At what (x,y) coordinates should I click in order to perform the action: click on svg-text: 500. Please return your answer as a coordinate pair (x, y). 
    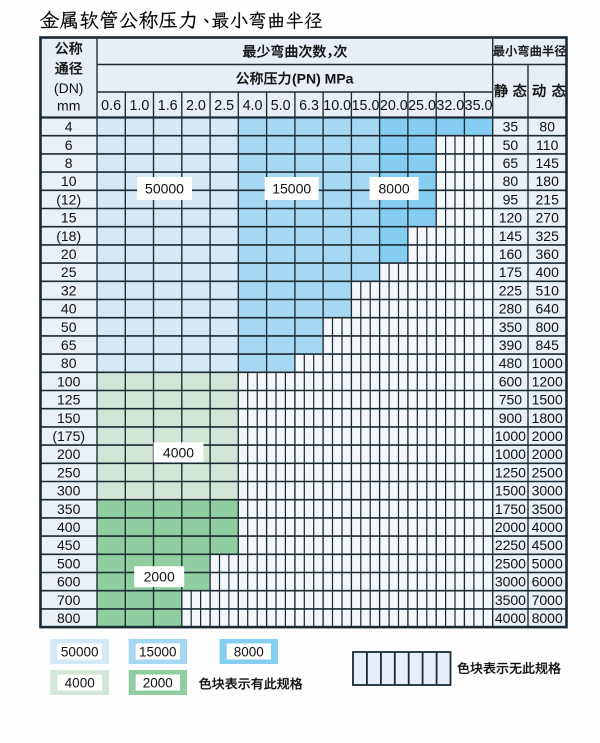
    Looking at the image, I should click on (69, 563).